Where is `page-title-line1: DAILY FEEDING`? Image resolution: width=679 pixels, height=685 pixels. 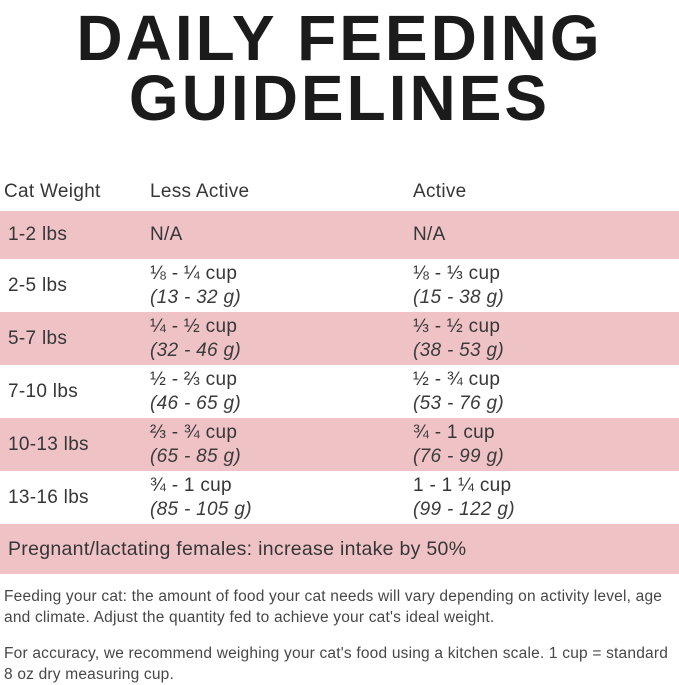
page-title-line1: DAILY FEEDING is located at coordinates (339, 38).